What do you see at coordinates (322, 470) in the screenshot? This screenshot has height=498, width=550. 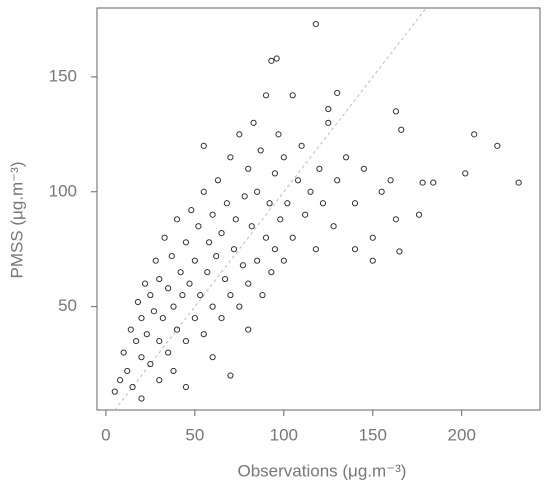 I see `x-axis-label: Observations (μg.m⁻³)` at bounding box center [322, 470].